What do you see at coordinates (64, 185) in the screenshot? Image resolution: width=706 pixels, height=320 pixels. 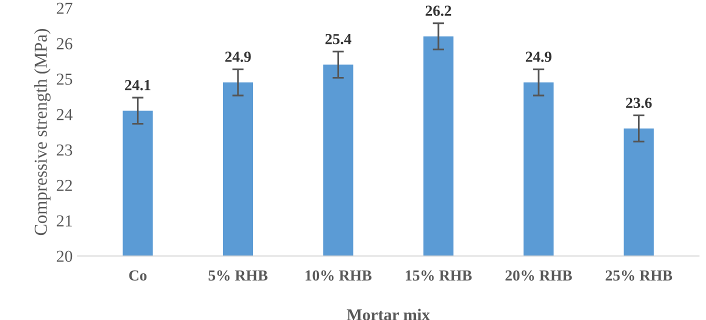 I see `y-tick-label: 22` at bounding box center [64, 185].